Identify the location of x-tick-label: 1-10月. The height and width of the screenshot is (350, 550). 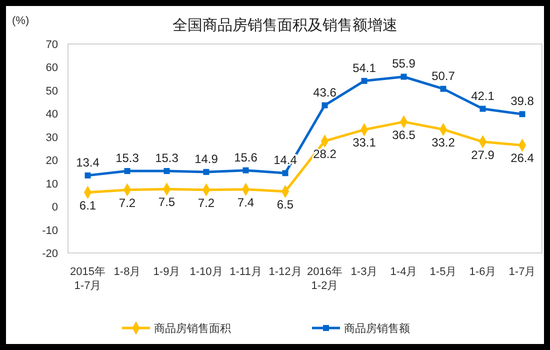
(206, 272).